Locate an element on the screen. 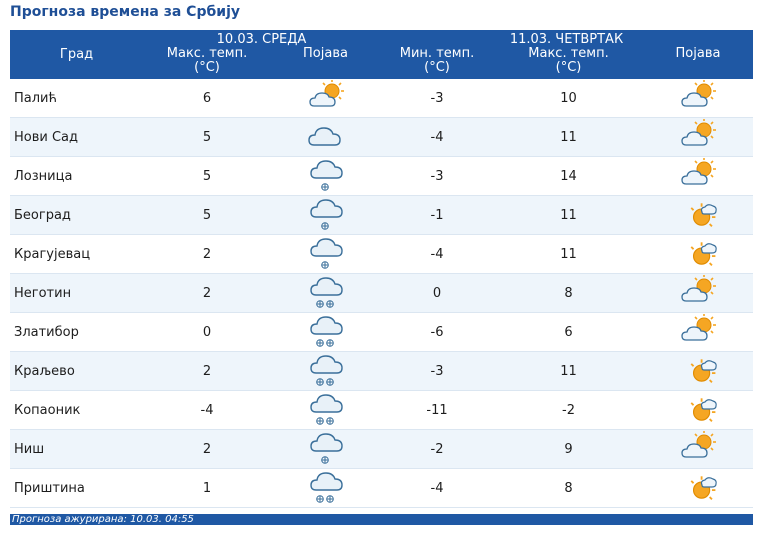 The height and width of the screenshot is (534, 770). header-city: Град is located at coordinates (76, 54).